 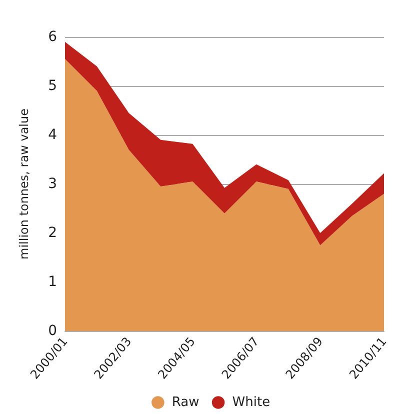 I want to click on legend-label: Raw, so click(x=186, y=402).